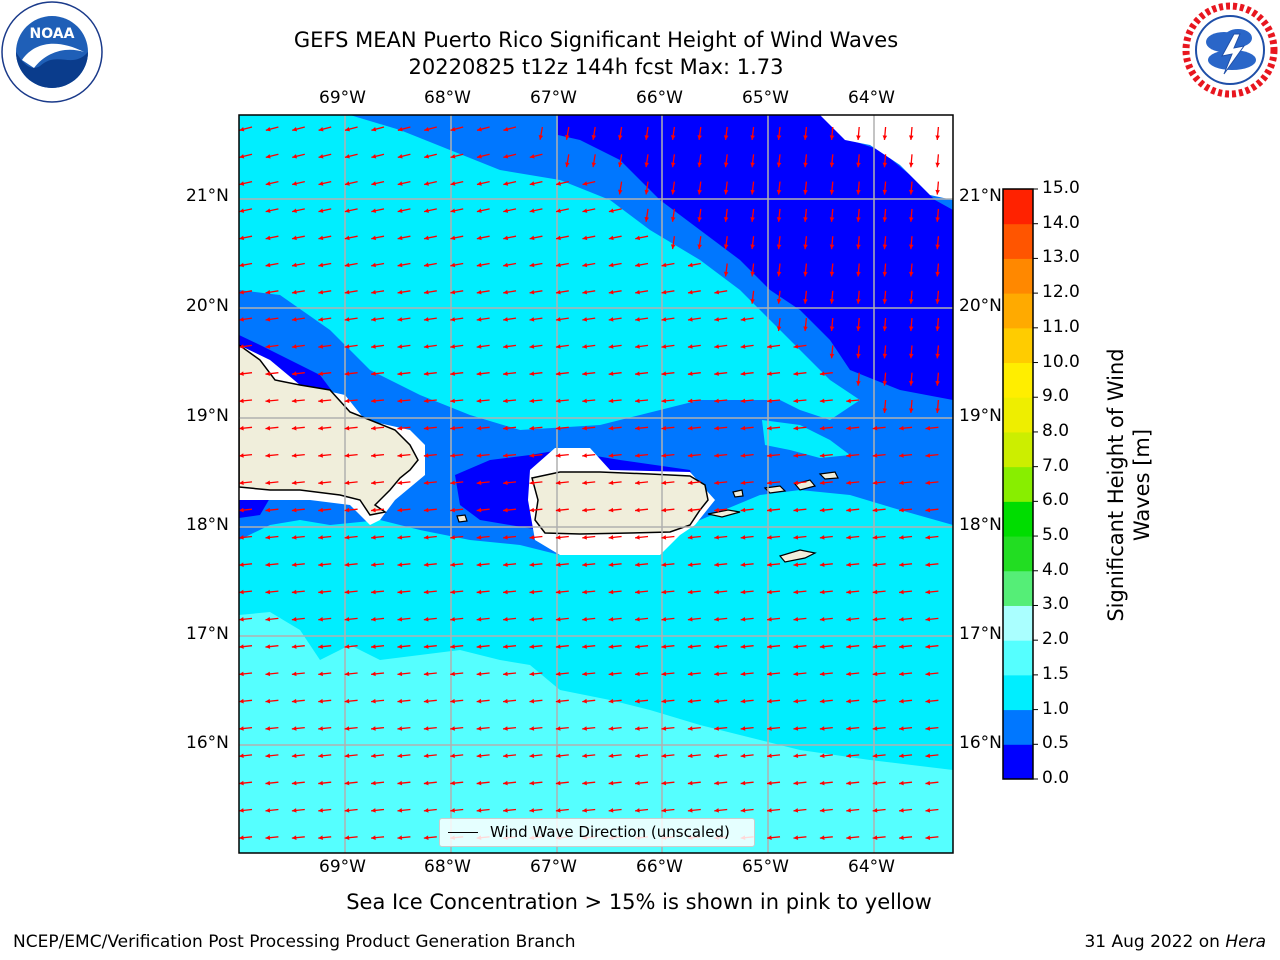  What do you see at coordinates (1056, 743) in the screenshot?
I see `colorbar-tick-label: 0.5` at bounding box center [1056, 743].